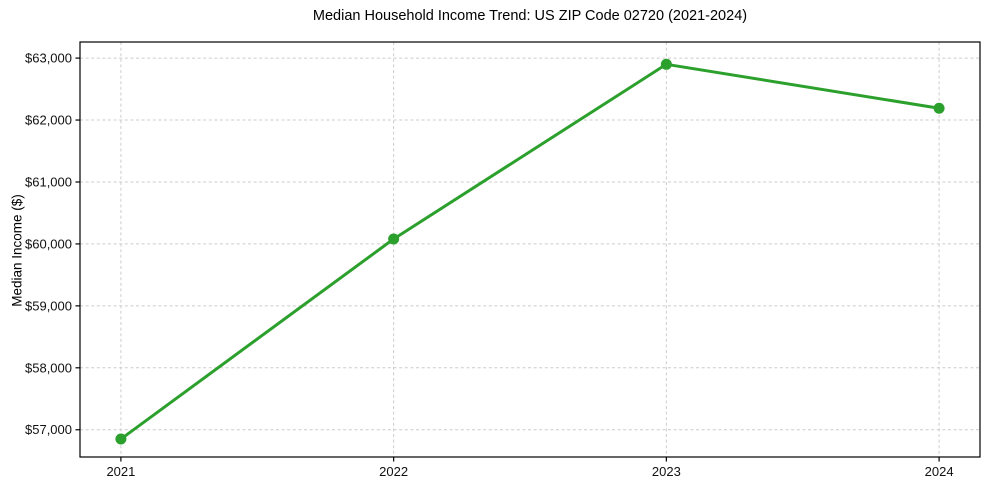 The height and width of the screenshot is (490, 989). What do you see at coordinates (48, 58) in the screenshot?
I see `y-tick-label: $63,000` at bounding box center [48, 58].